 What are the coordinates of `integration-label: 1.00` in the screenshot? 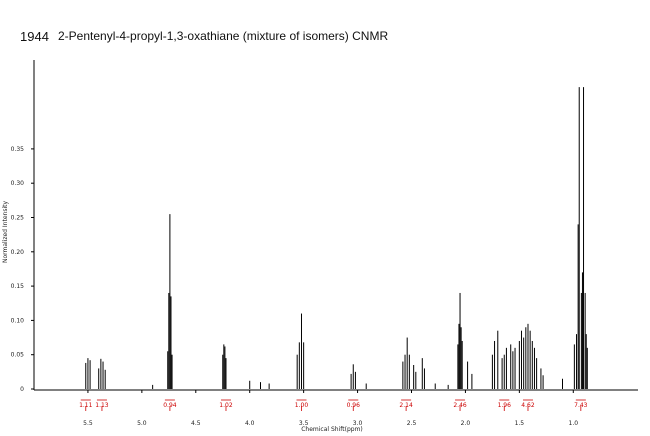 It's located at (302, 405).